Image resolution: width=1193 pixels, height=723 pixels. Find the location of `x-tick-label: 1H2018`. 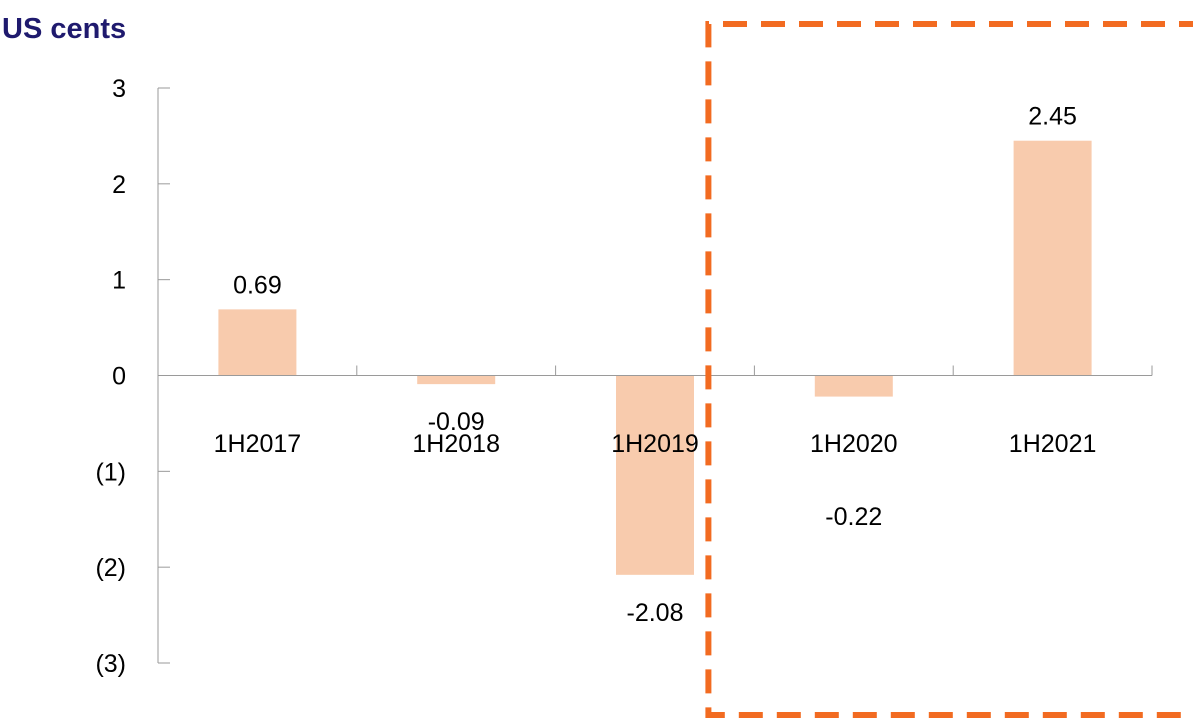

x-tick-label: 1H2018 is located at coordinates (456, 444).